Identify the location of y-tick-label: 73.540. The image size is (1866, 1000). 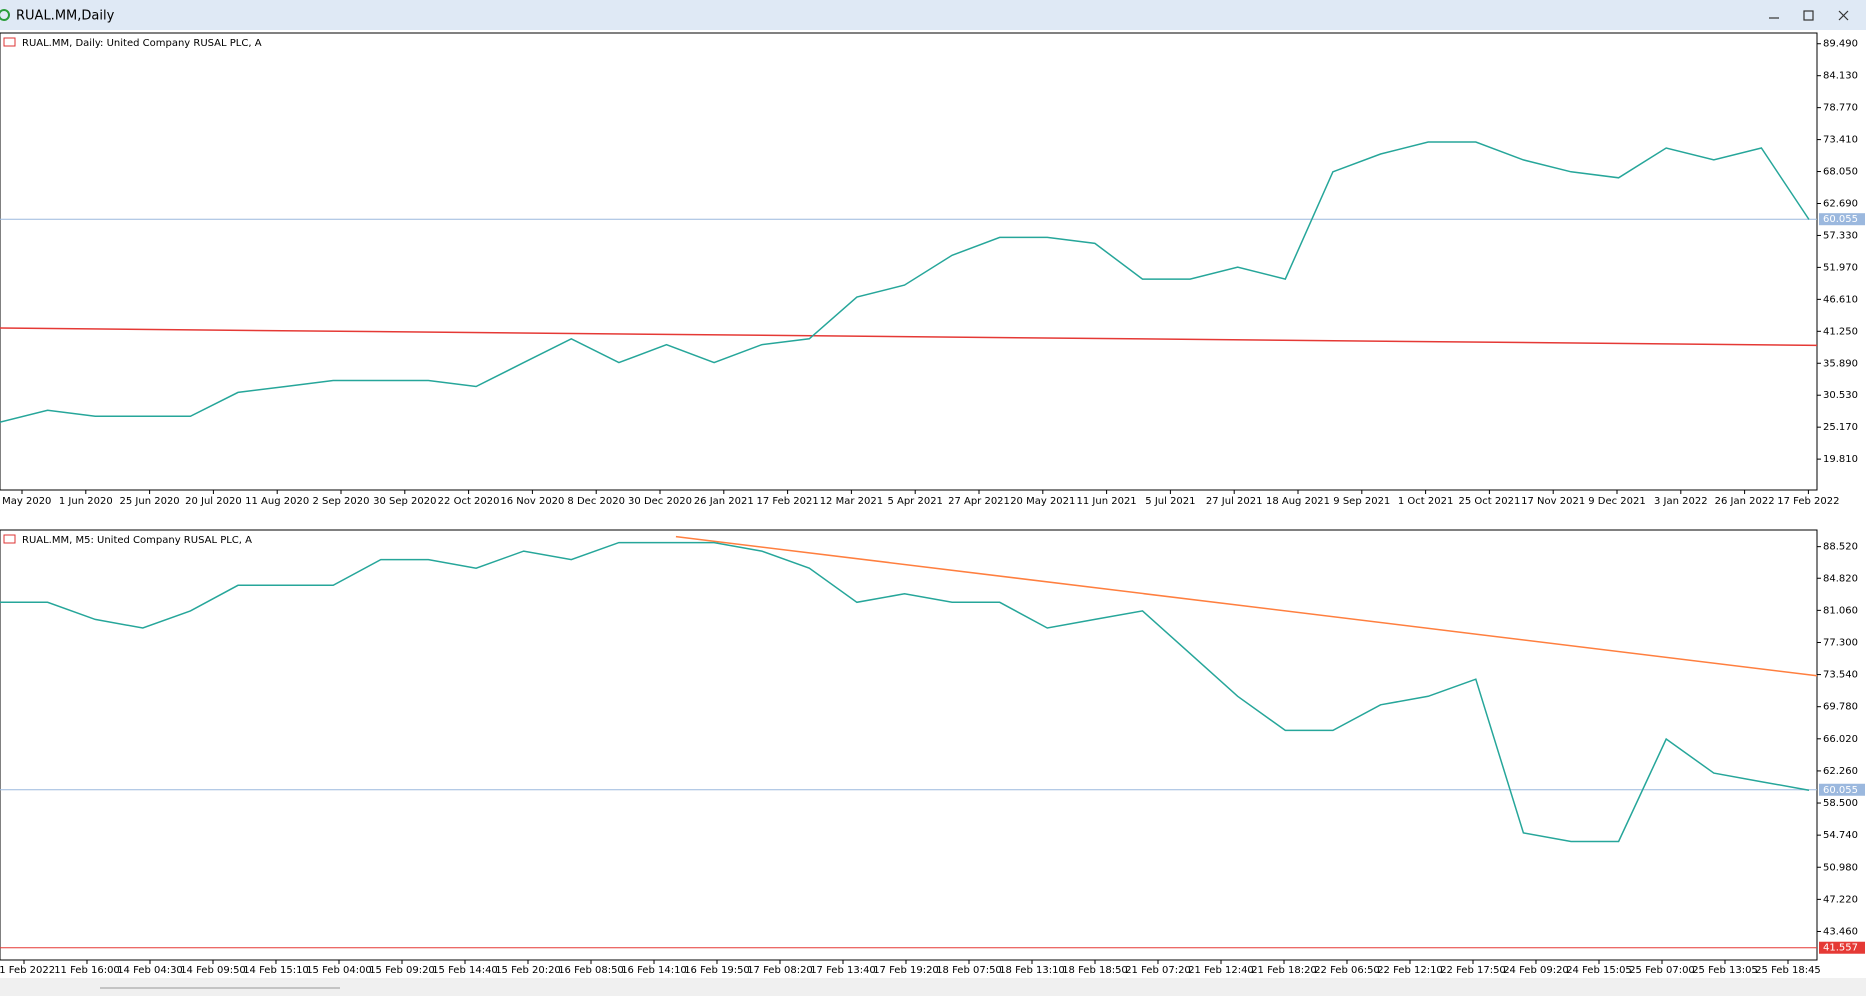
(1840, 675).